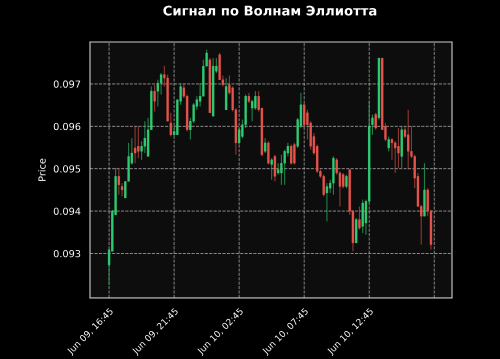 Image resolution: width=500 pixels, height=359 pixels. What do you see at coordinates (67, 84) in the screenshot?
I see `y-tick-label: 0.097` at bounding box center [67, 84].